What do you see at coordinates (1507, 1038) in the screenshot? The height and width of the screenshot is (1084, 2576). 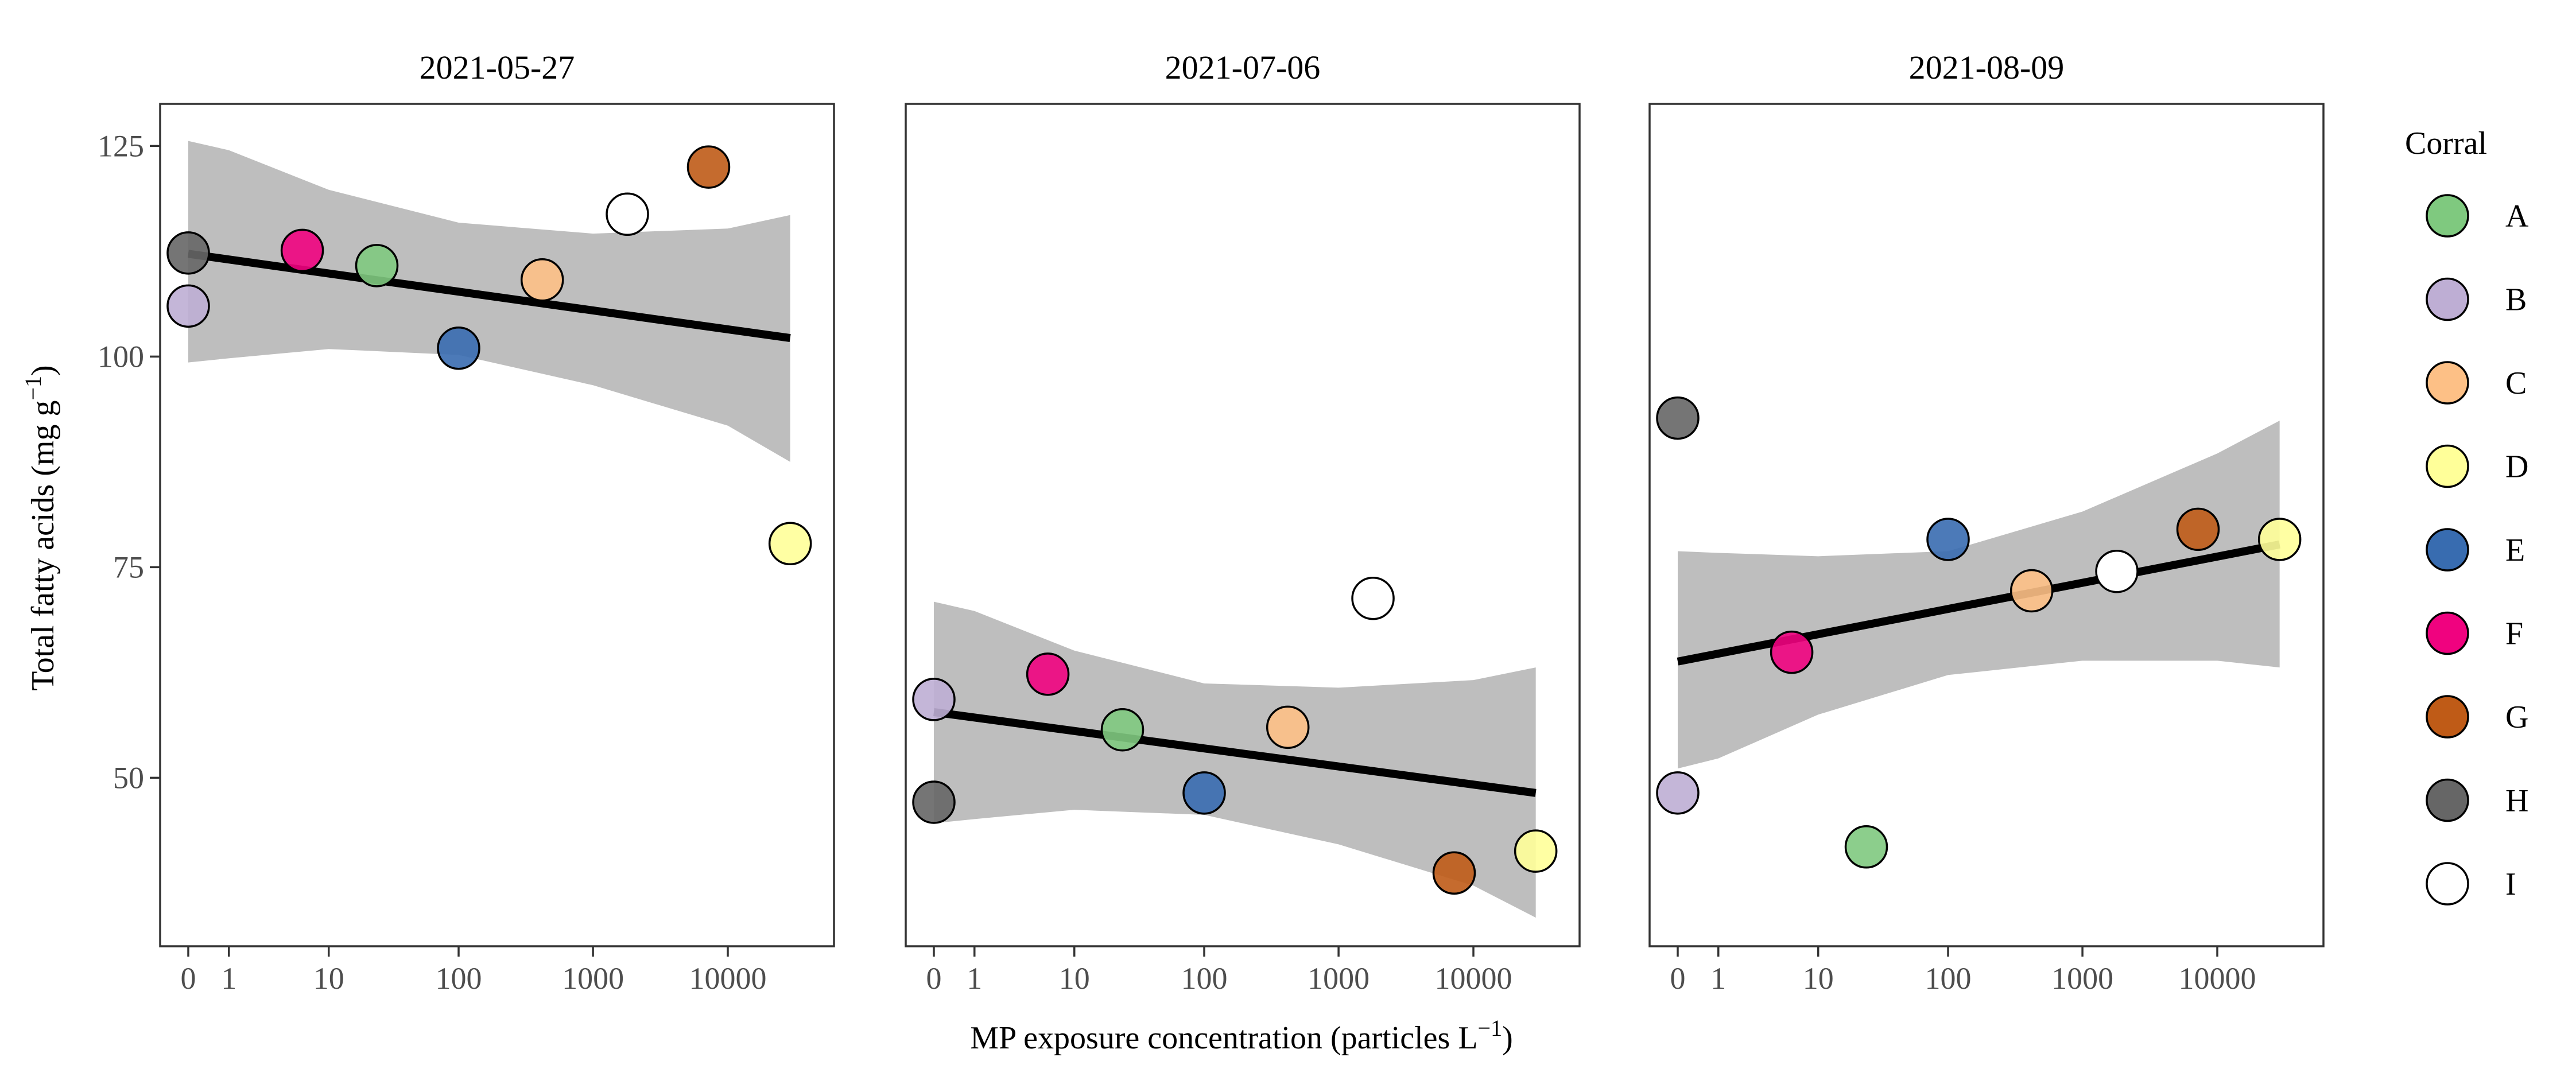 I see `x-axis-label-close: )` at bounding box center [1507, 1038].